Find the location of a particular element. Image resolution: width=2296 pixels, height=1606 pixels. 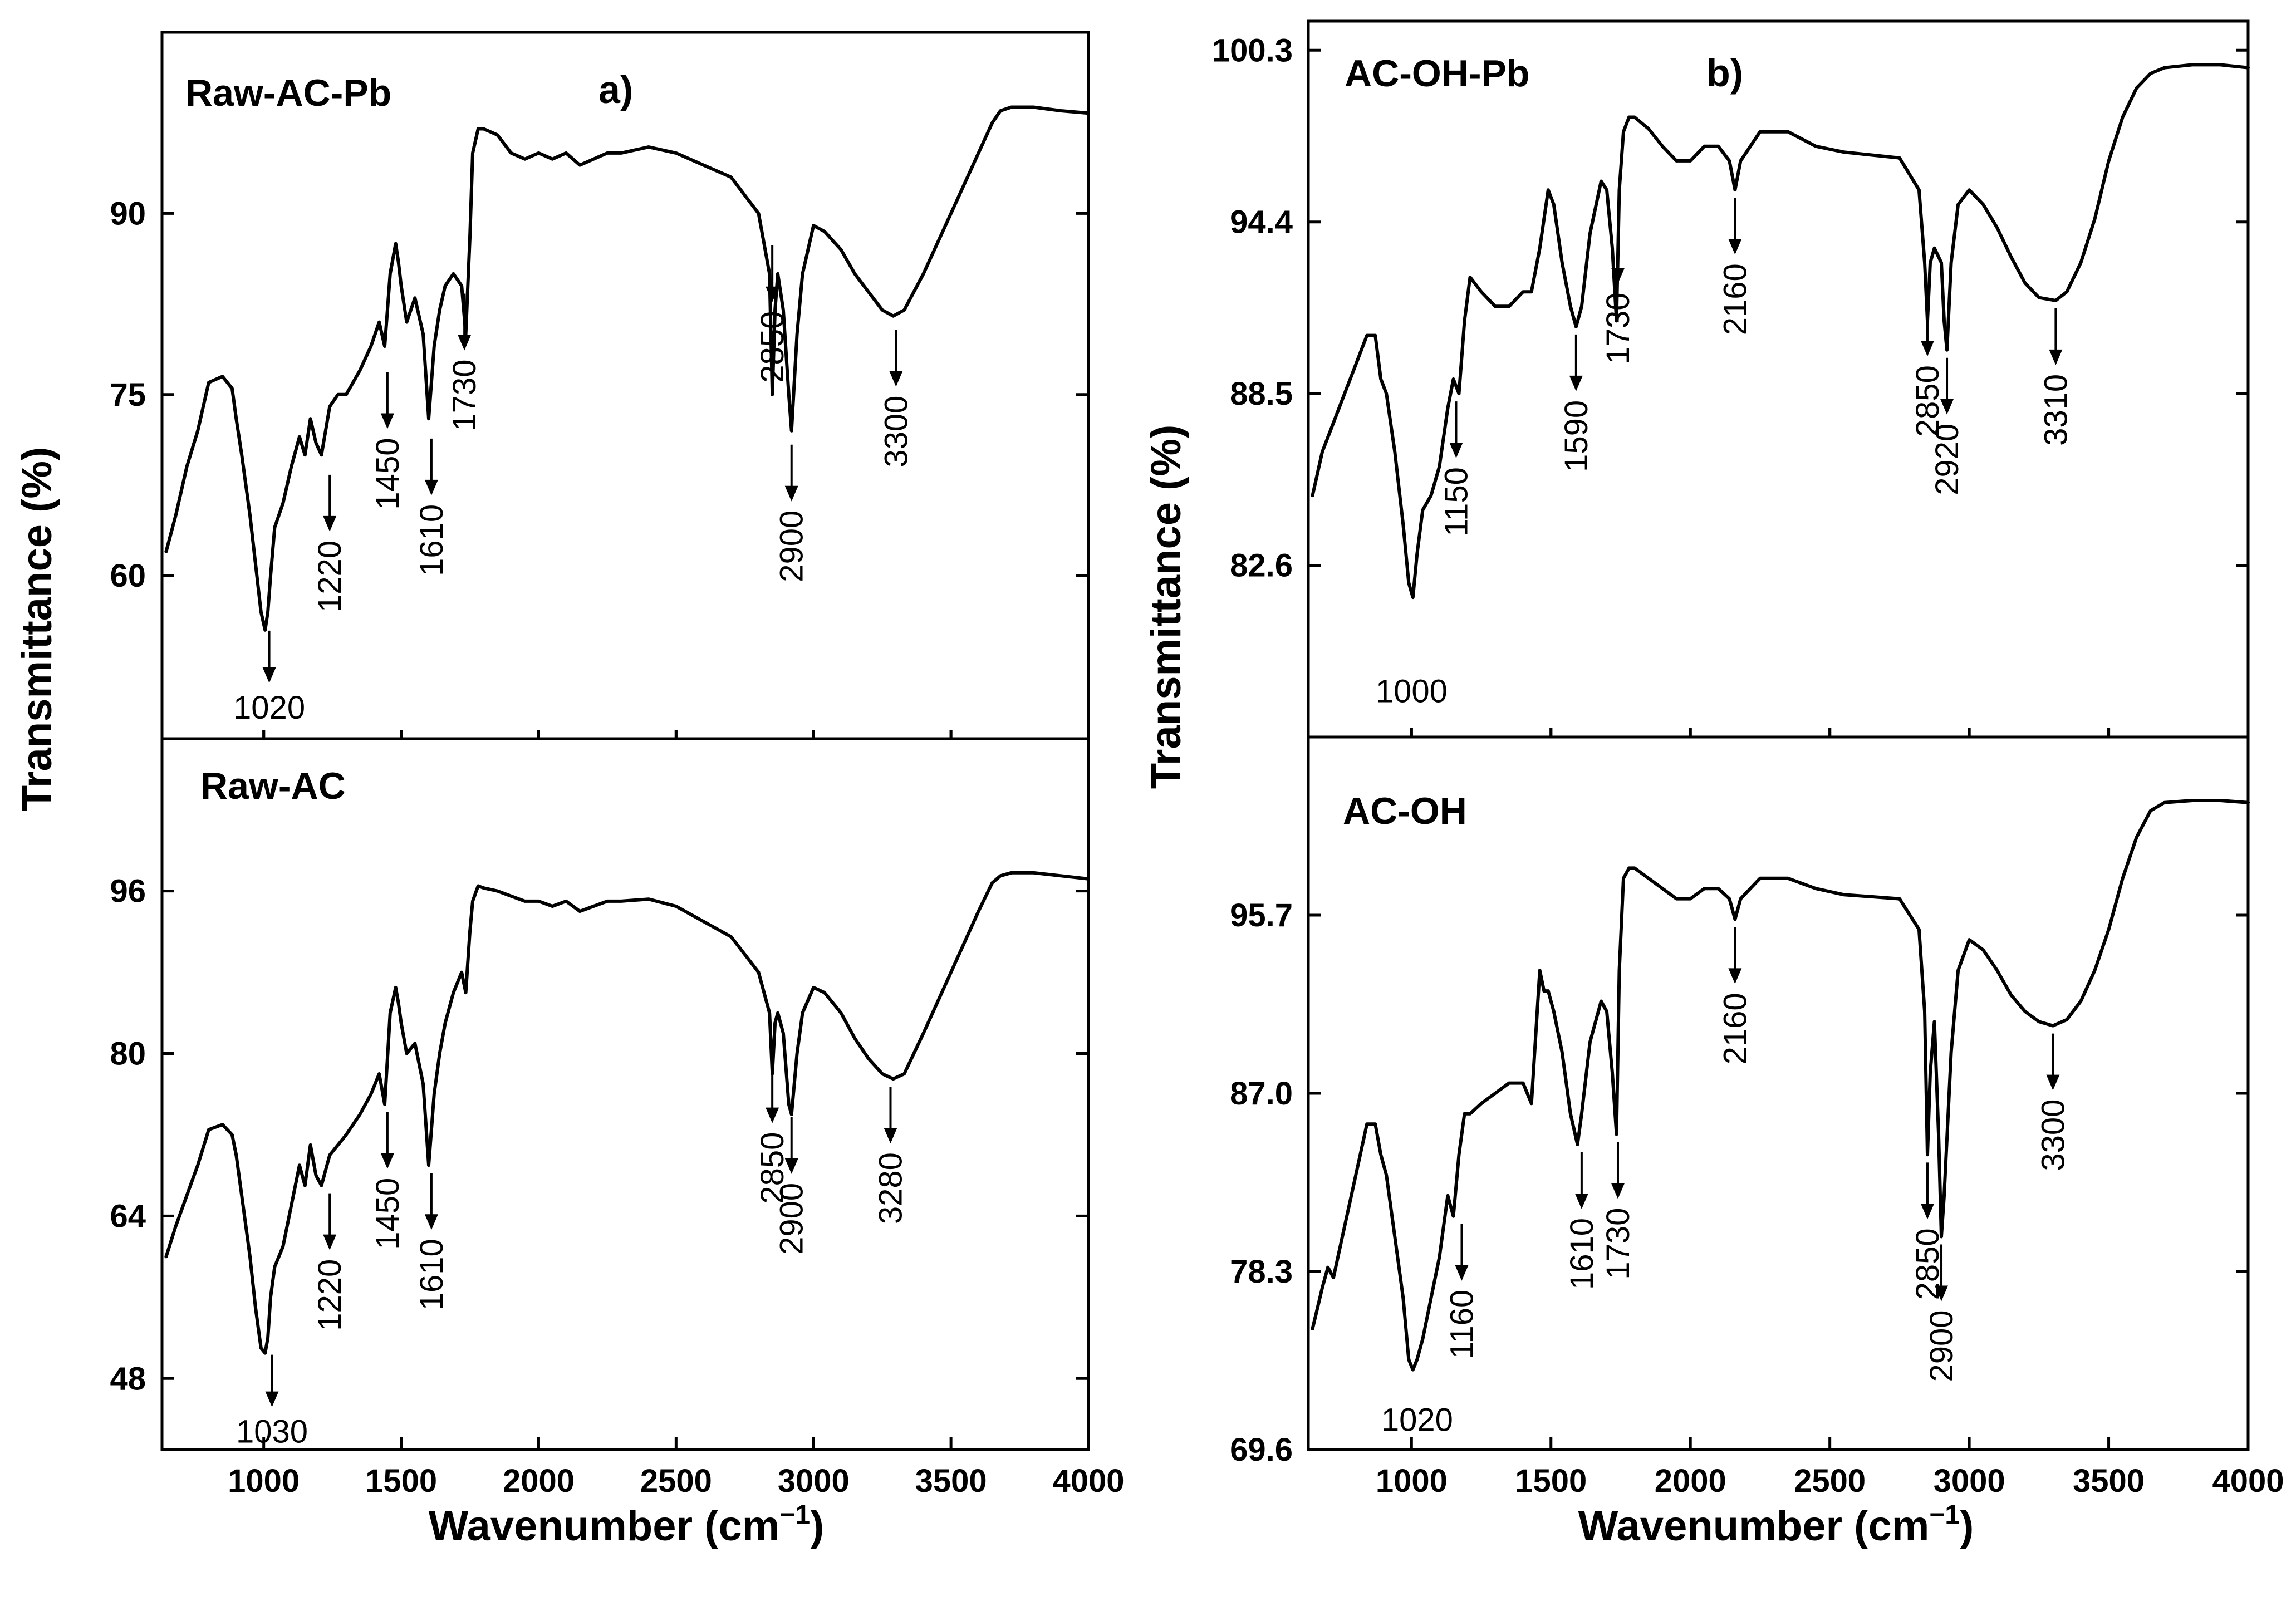

y-tick-label: 80 is located at coordinates (128, 1054).